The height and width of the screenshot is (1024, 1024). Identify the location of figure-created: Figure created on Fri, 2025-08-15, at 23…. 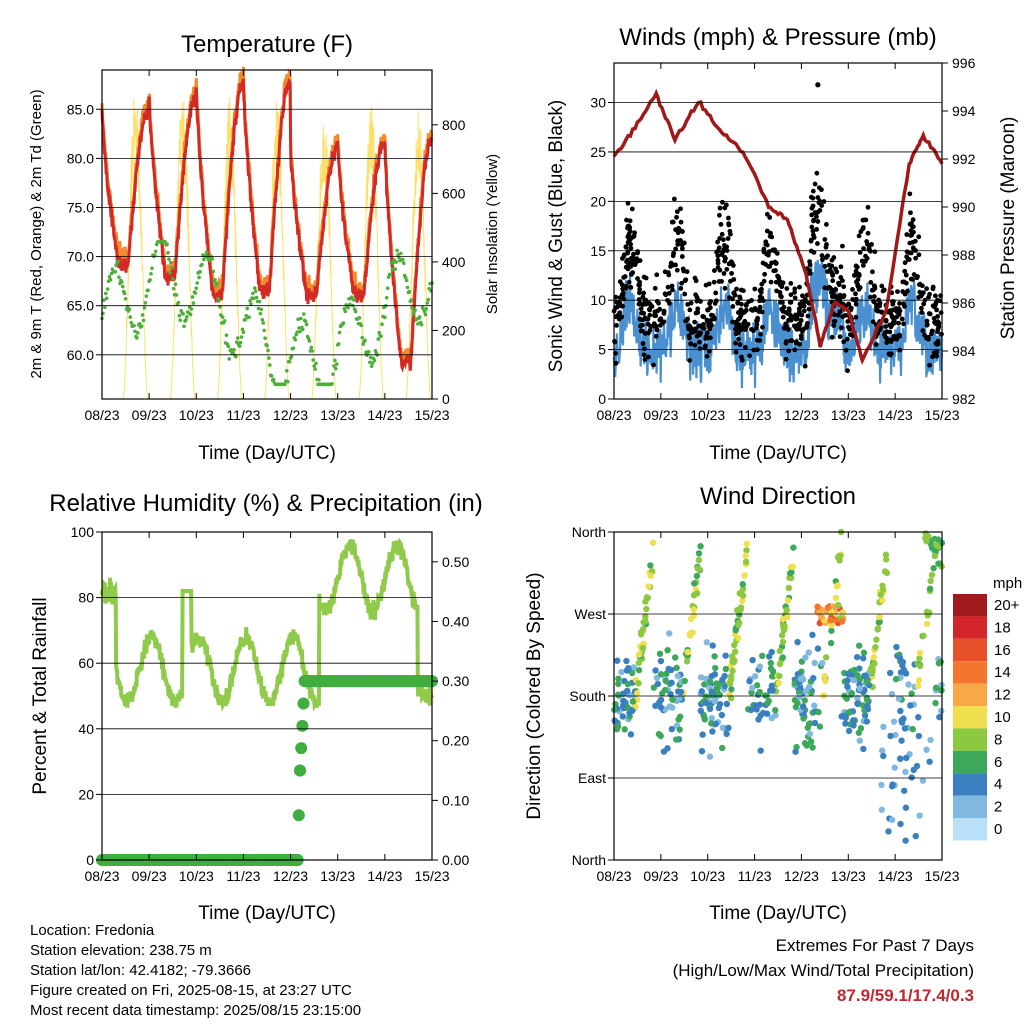
(191, 990).